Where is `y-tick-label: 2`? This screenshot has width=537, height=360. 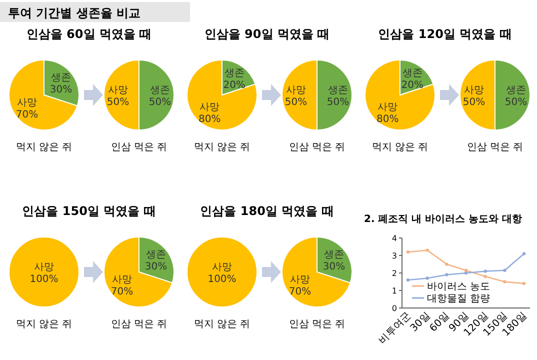 y-tick-label: 2 is located at coordinates (394, 273).